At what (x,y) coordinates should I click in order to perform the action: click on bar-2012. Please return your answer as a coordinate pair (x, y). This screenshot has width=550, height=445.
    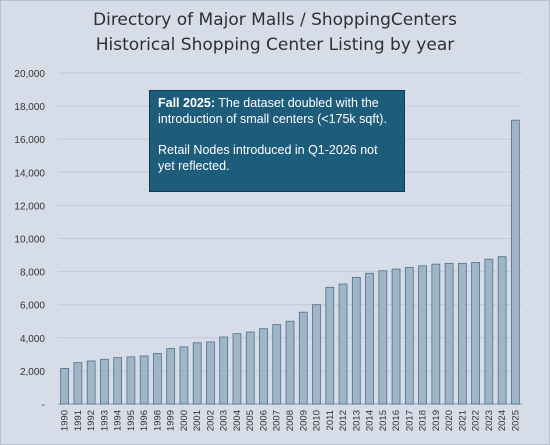
    Looking at the image, I should click on (343, 344).